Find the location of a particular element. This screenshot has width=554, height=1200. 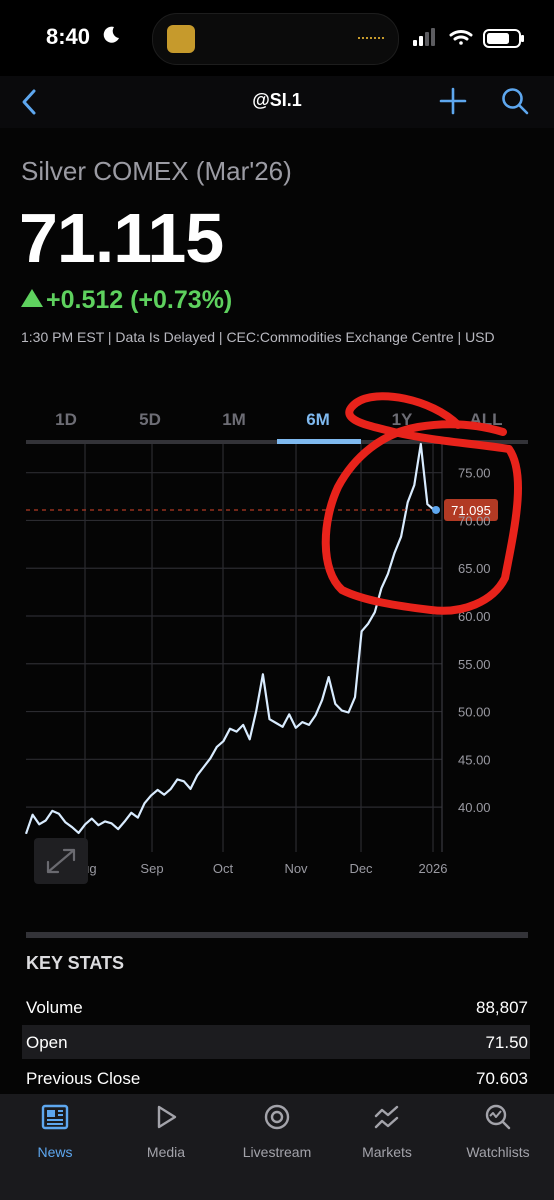

last-value-label-box is located at coordinates (471, 509).